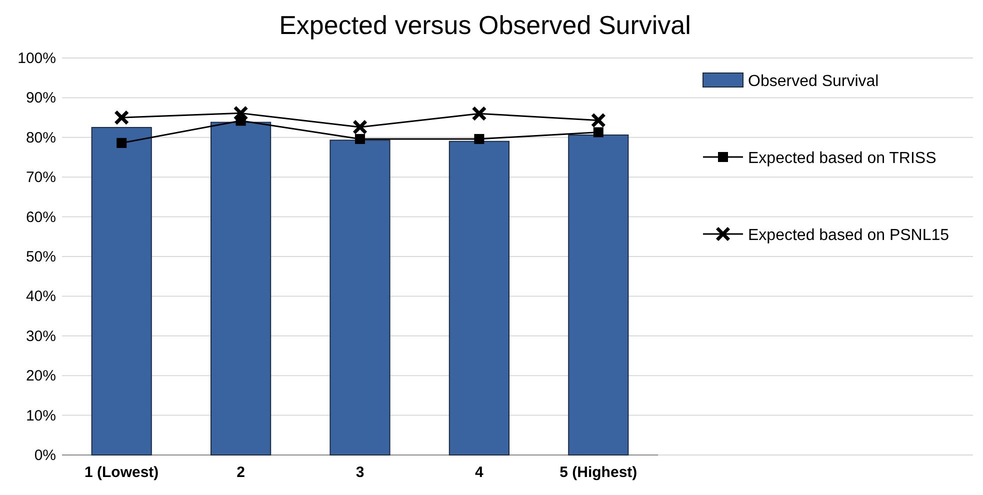 Image resolution: width=983 pixels, height=495 pixels. I want to click on x-tick-label: 3, so click(360, 472).